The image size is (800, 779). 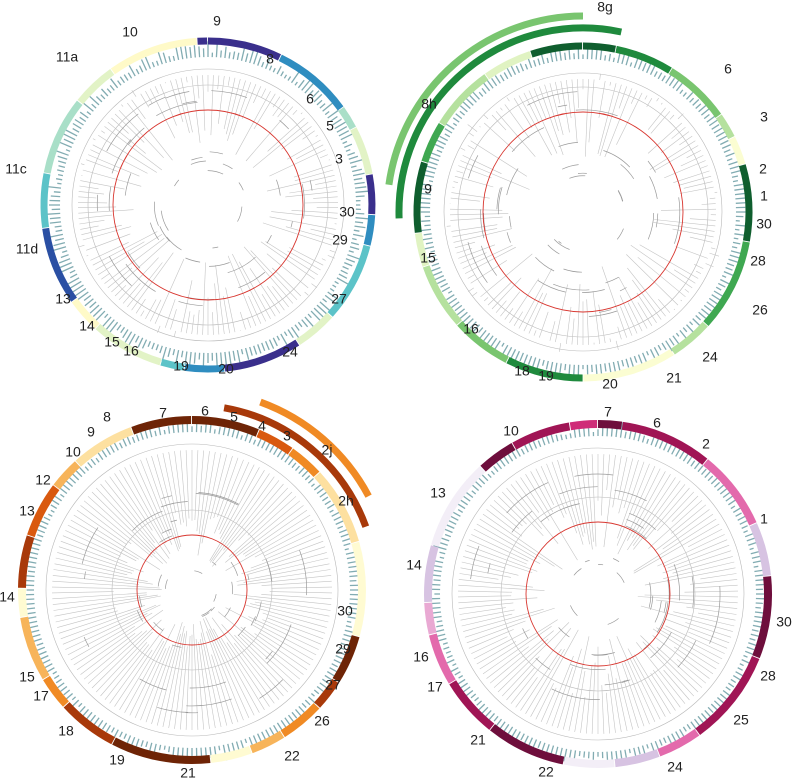 What do you see at coordinates (91, 432) in the screenshot?
I see `segment-label: 9` at bounding box center [91, 432].